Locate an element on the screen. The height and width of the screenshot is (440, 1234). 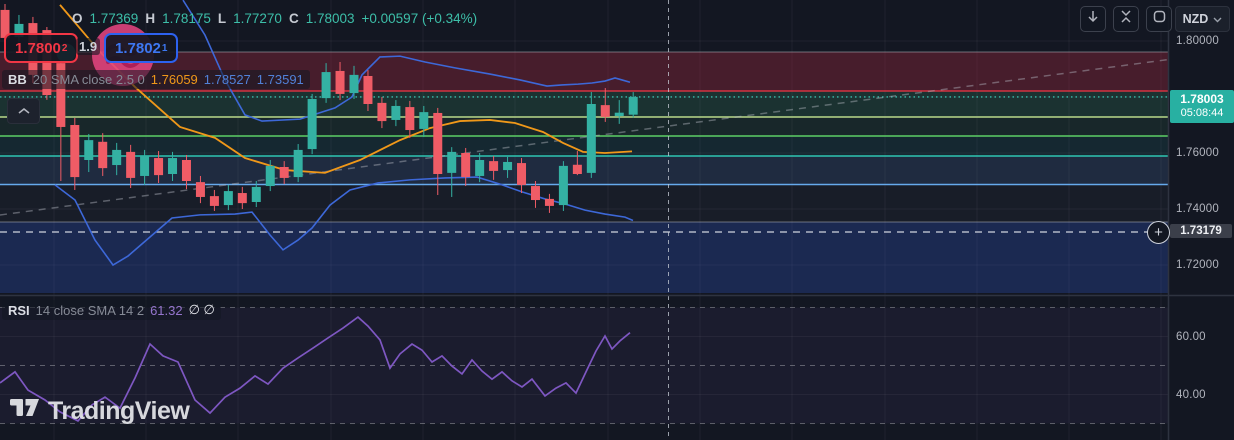
chevron-down-icon is located at coordinates (1217, 19).